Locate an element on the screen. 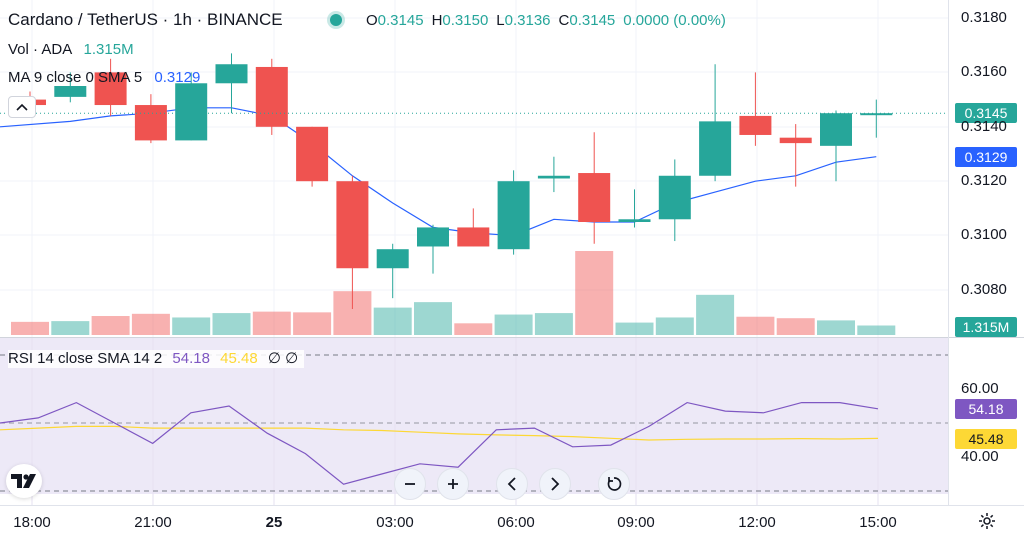 This screenshot has height=543, width=1024. ohlc-key: H is located at coordinates (437, 20).